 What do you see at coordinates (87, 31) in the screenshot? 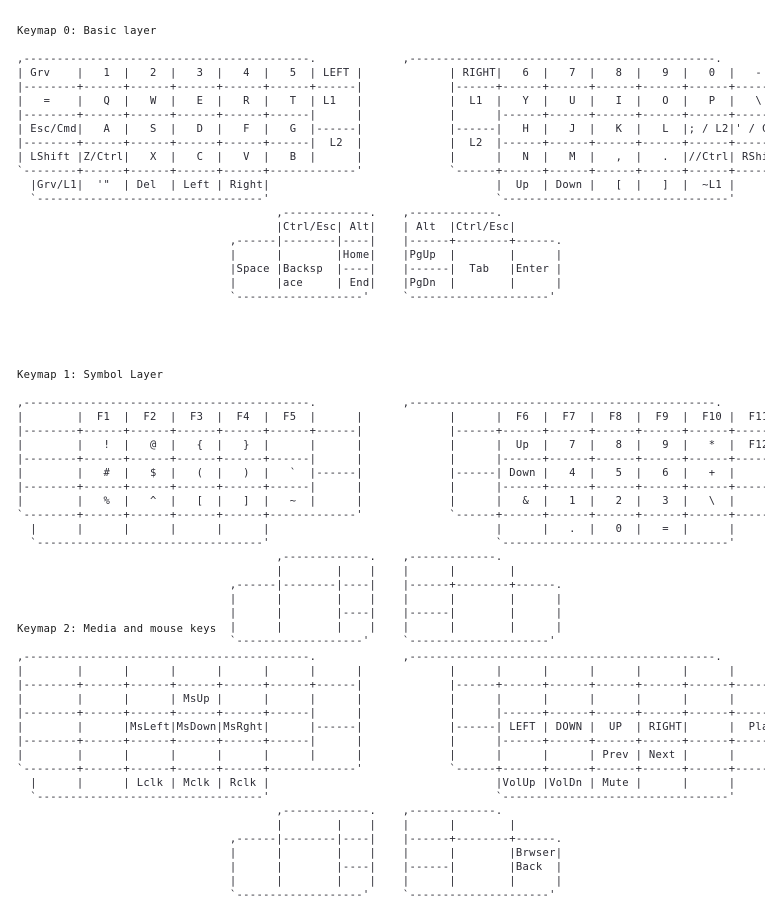
I see `keymap-0-title: Keymap 0: Basic layer` at bounding box center [87, 31].